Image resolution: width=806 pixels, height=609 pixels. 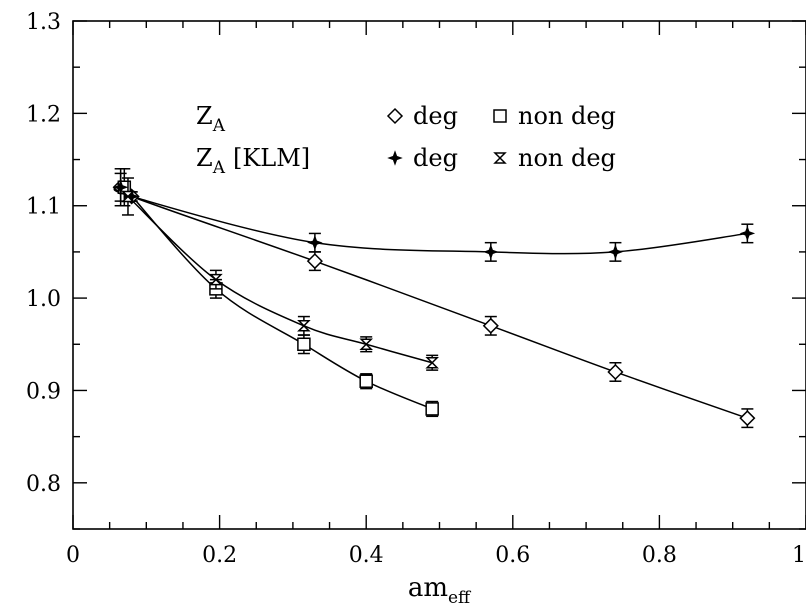 I want to click on x-tick-label: 0.6, so click(x=512, y=555).